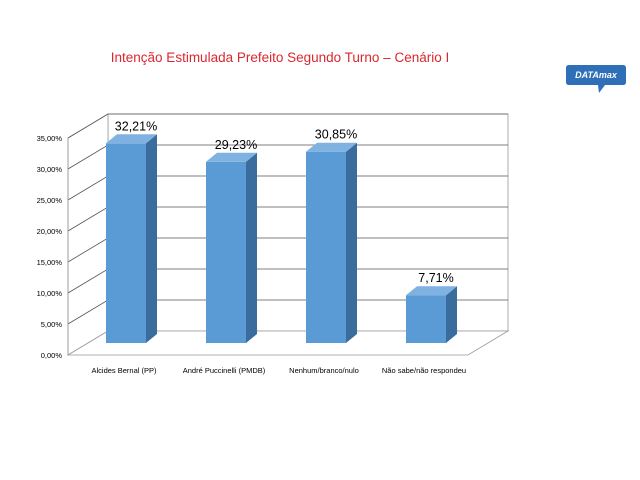 The height and width of the screenshot is (480, 640). Describe the element at coordinates (50, 293) in the screenshot. I see `y-tick-label: 10,00%` at that location.